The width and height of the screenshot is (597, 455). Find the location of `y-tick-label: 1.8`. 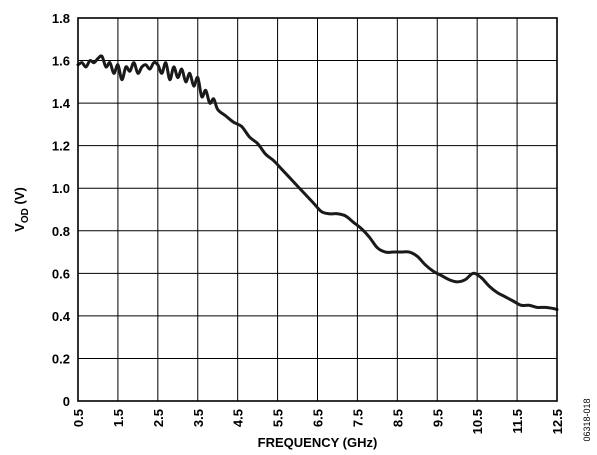

y-tick-label: 1.8 is located at coordinates (61, 18).